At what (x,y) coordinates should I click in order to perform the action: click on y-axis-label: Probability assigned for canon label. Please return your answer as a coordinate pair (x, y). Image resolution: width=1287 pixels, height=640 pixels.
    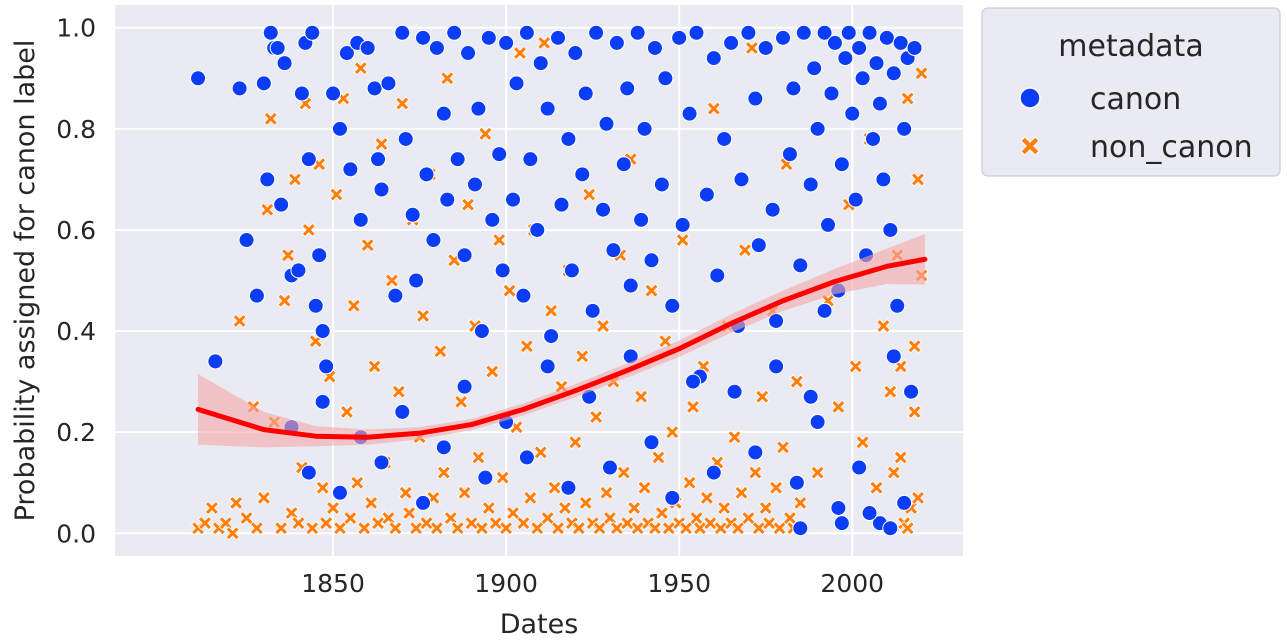
    Looking at the image, I should click on (25, 281).